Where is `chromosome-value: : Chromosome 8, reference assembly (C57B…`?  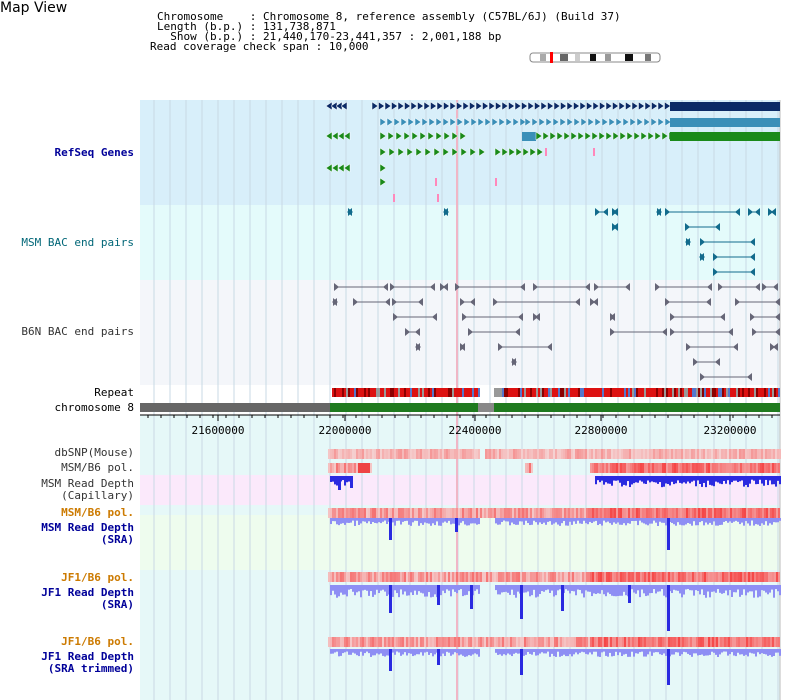
chromosome-value: : Chromosome 8, reference assembly (C57B… is located at coordinates (435, 16).